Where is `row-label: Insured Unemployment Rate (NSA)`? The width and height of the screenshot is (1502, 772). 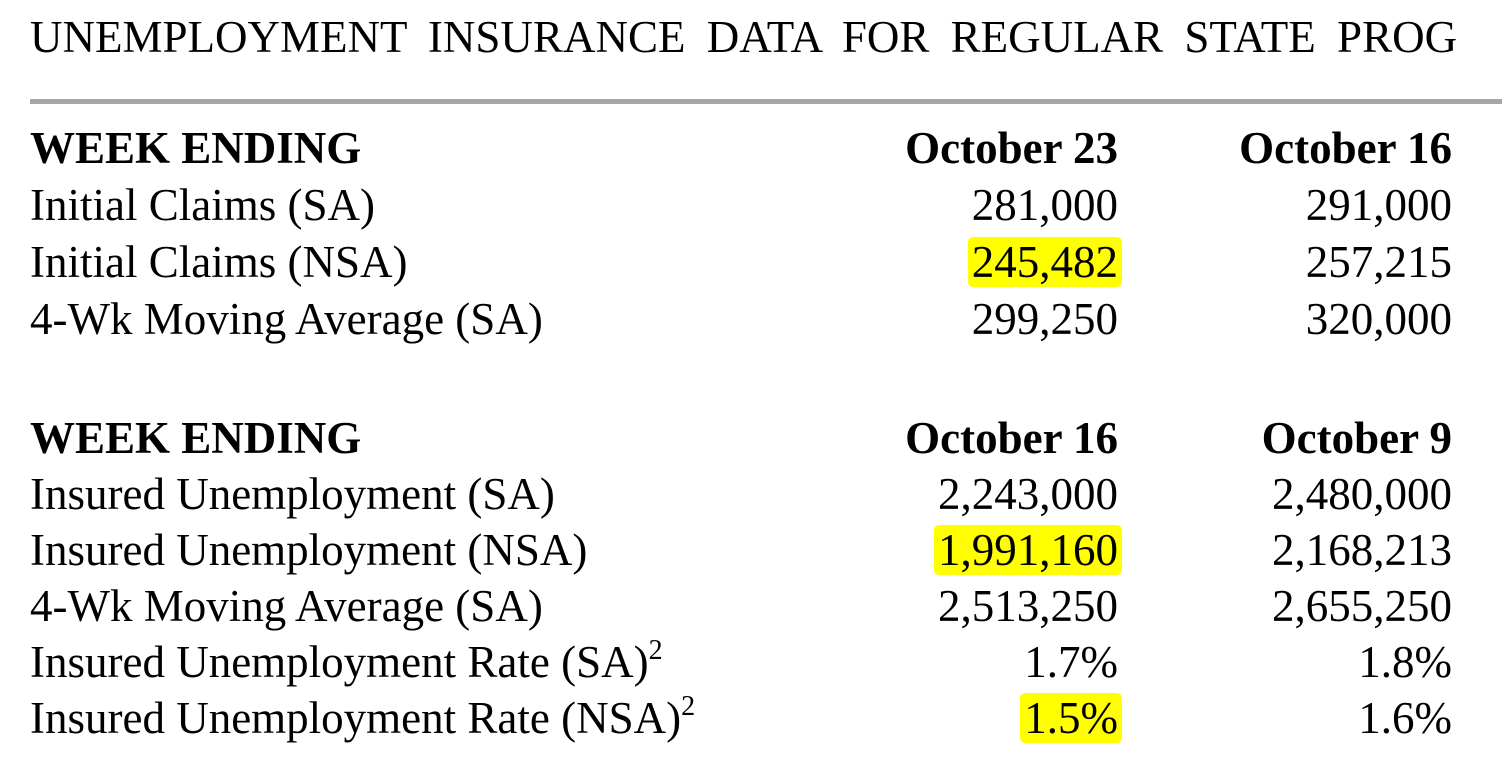
row-label: Insured Unemployment Rate (NSA) is located at coordinates (356, 718).